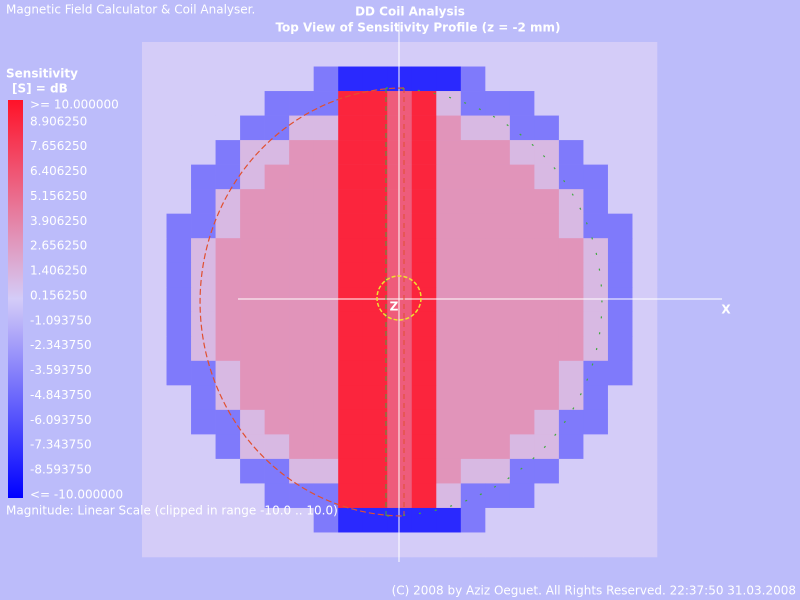 The width and height of the screenshot is (800, 600). I want to click on colorbar-tick-label: -8.593750, so click(61, 470).